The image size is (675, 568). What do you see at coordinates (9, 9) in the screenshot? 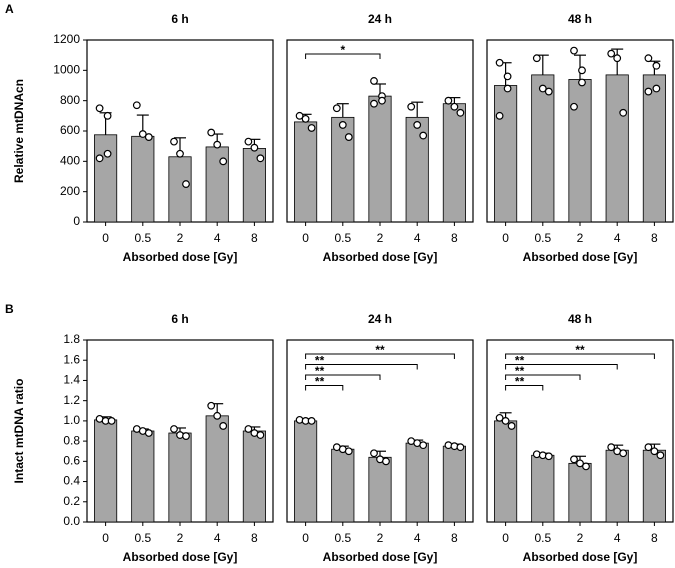
I see `panel-label: A` at bounding box center [9, 9].